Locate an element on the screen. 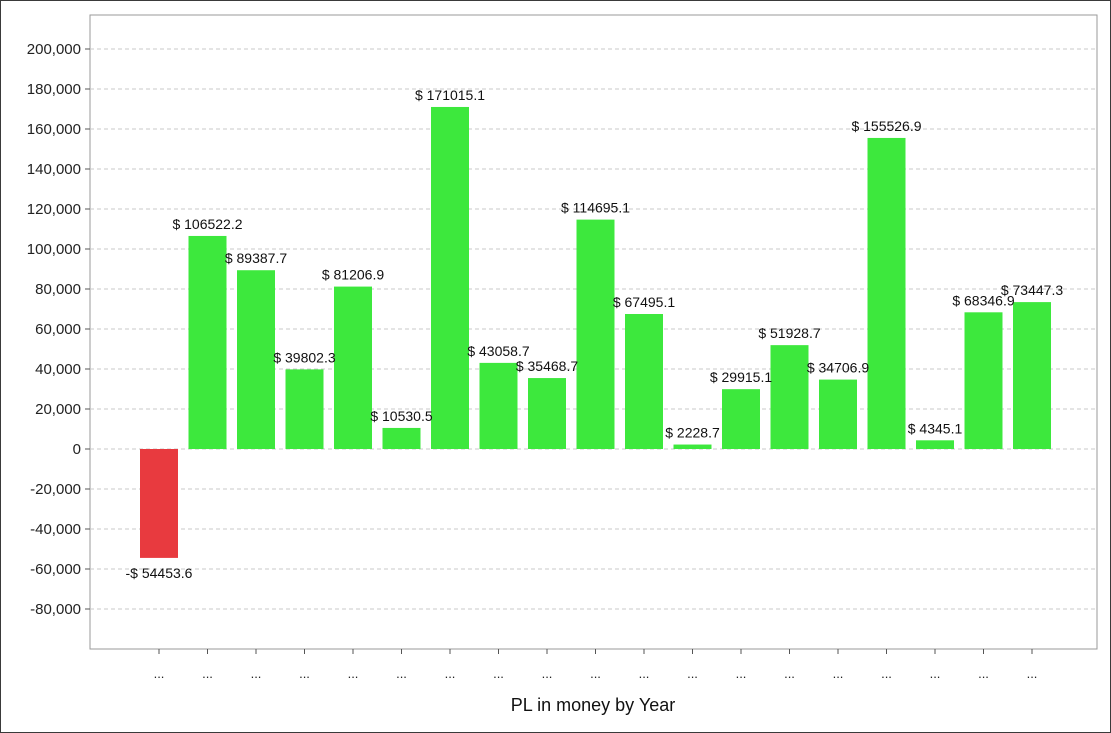 The image size is (1111, 733). data-label: $ 155526.9 is located at coordinates (886, 126).